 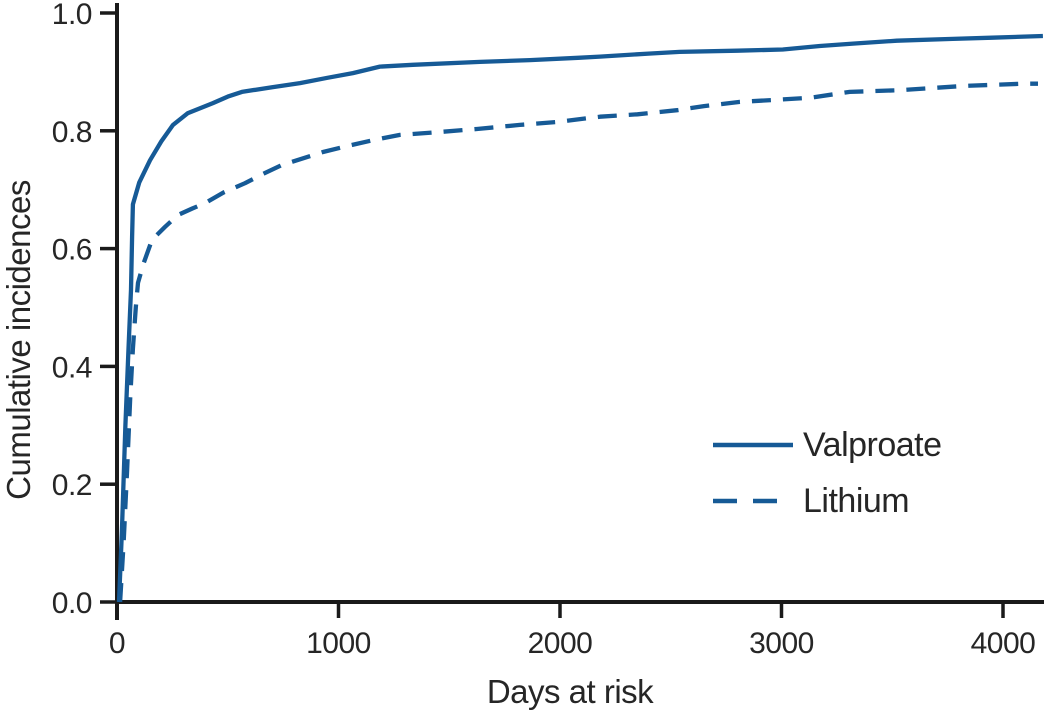 What do you see at coordinates (560, 643) in the screenshot?
I see `x-tick-label: 2000` at bounding box center [560, 643].